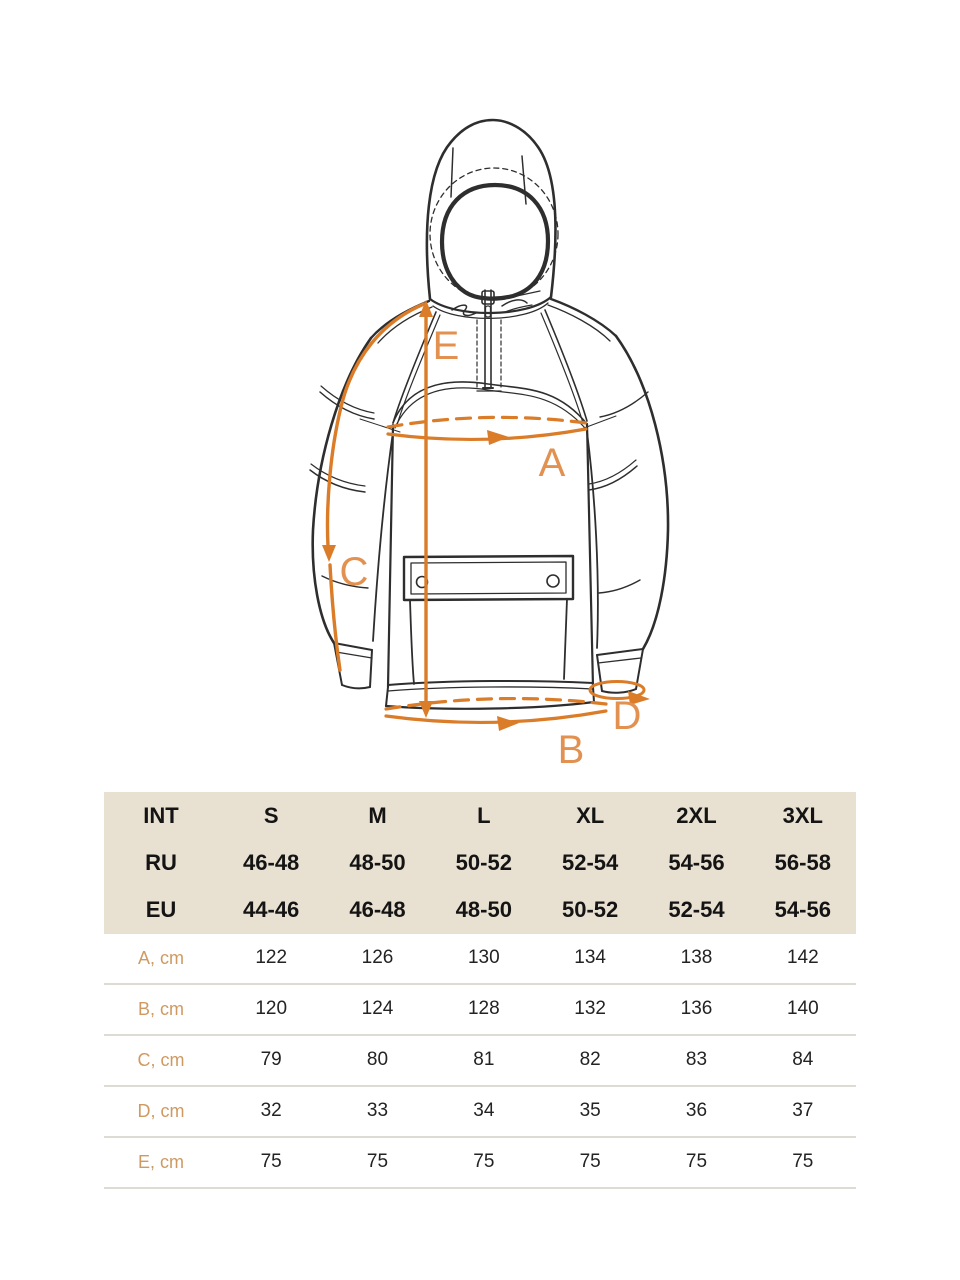 This screenshot has width=960, height=1280. I want to click on value-cell: 32, so click(271, 1111).